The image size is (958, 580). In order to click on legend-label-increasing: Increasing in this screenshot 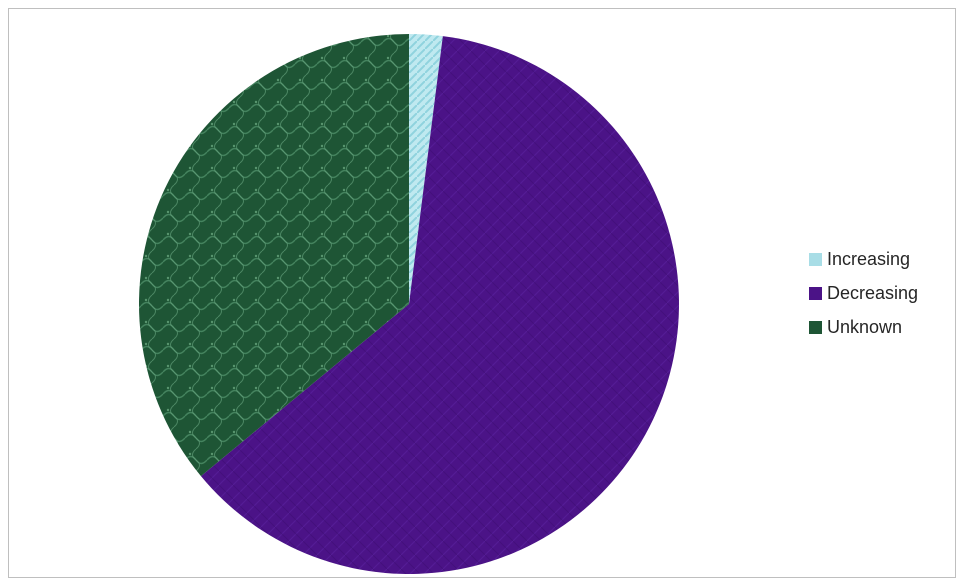, I will do `click(869, 258)`.